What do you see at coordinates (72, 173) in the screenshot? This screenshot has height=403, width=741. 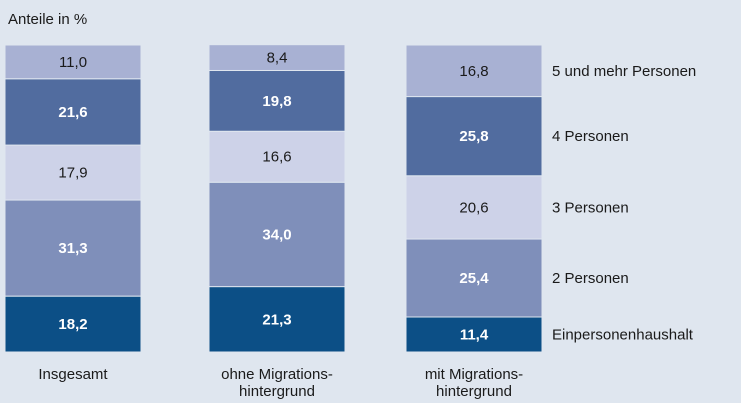 I see `value-label: 17,9` at bounding box center [72, 173].